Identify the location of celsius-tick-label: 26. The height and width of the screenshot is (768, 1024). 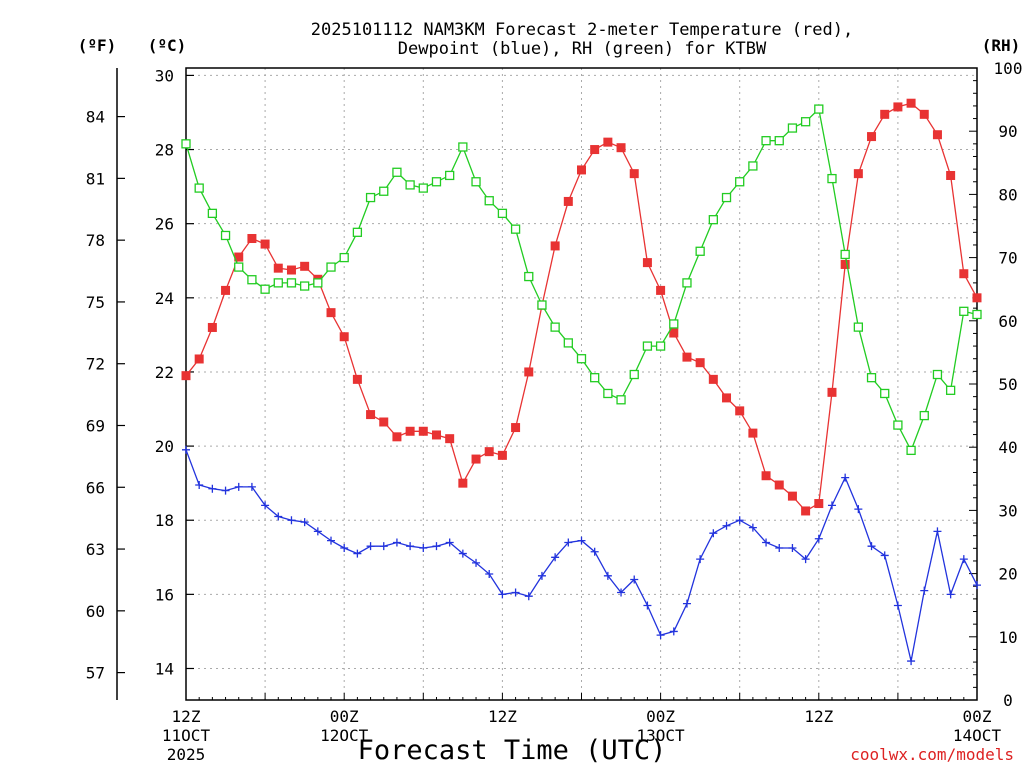
(164, 224).